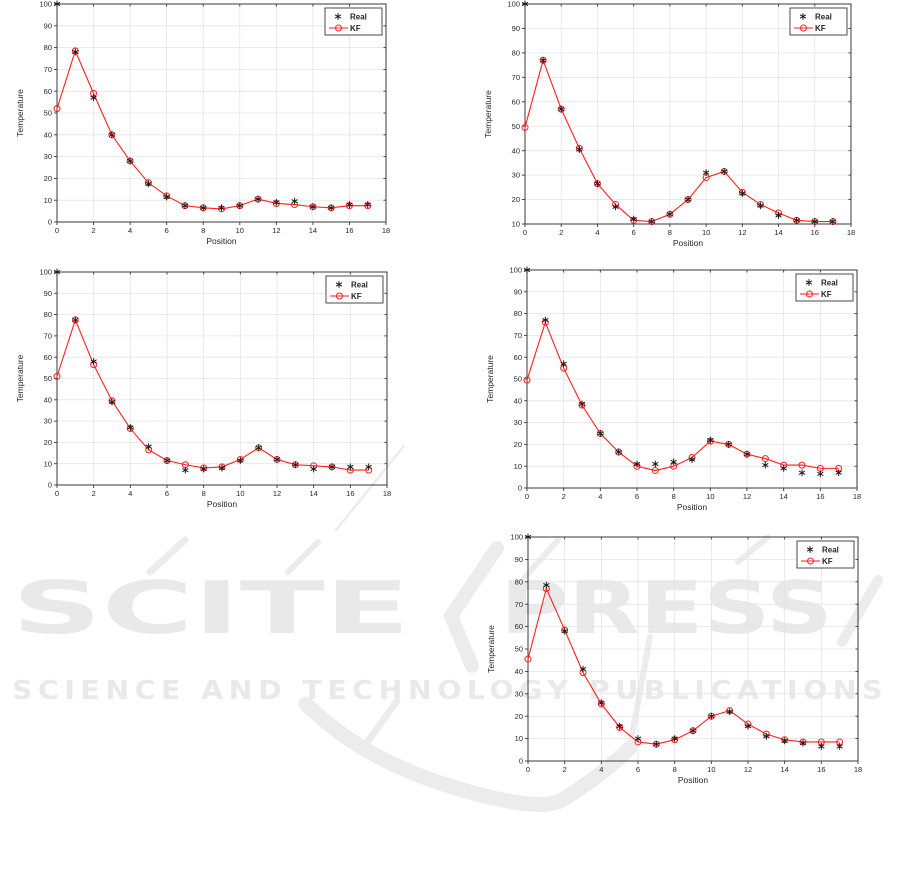  What do you see at coordinates (211, 608) in the screenshot?
I see `watermark-logo-text-left: SCITE` at bounding box center [211, 608].